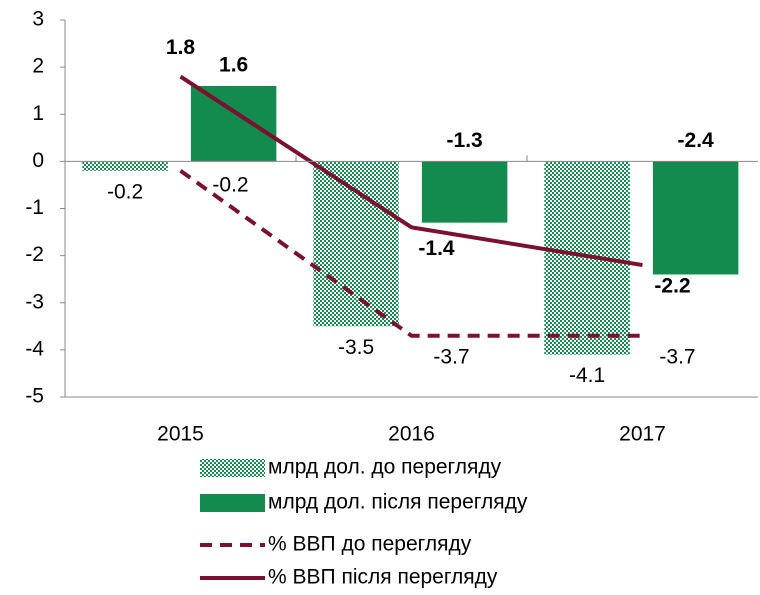 The width and height of the screenshot is (760, 595). I want to click on data-label: 1.6, so click(233, 65).